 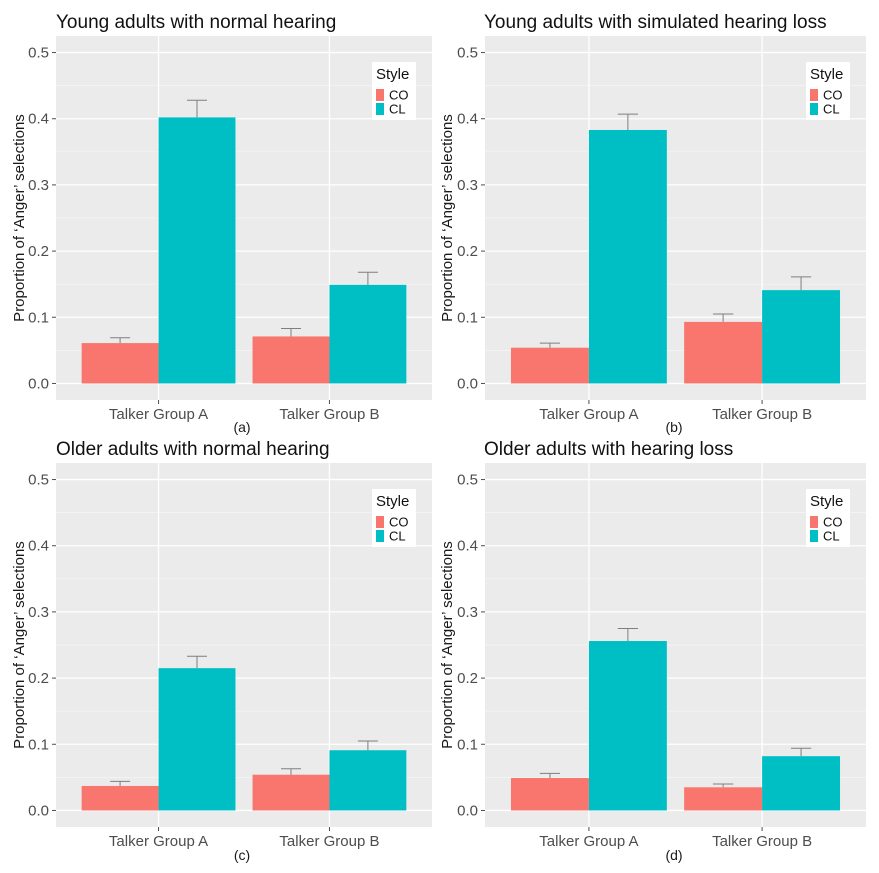 What do you see at coordinates (673, 427) in the screenshot?
I see `panel-label: (b)` at bounding box center [673, 427].